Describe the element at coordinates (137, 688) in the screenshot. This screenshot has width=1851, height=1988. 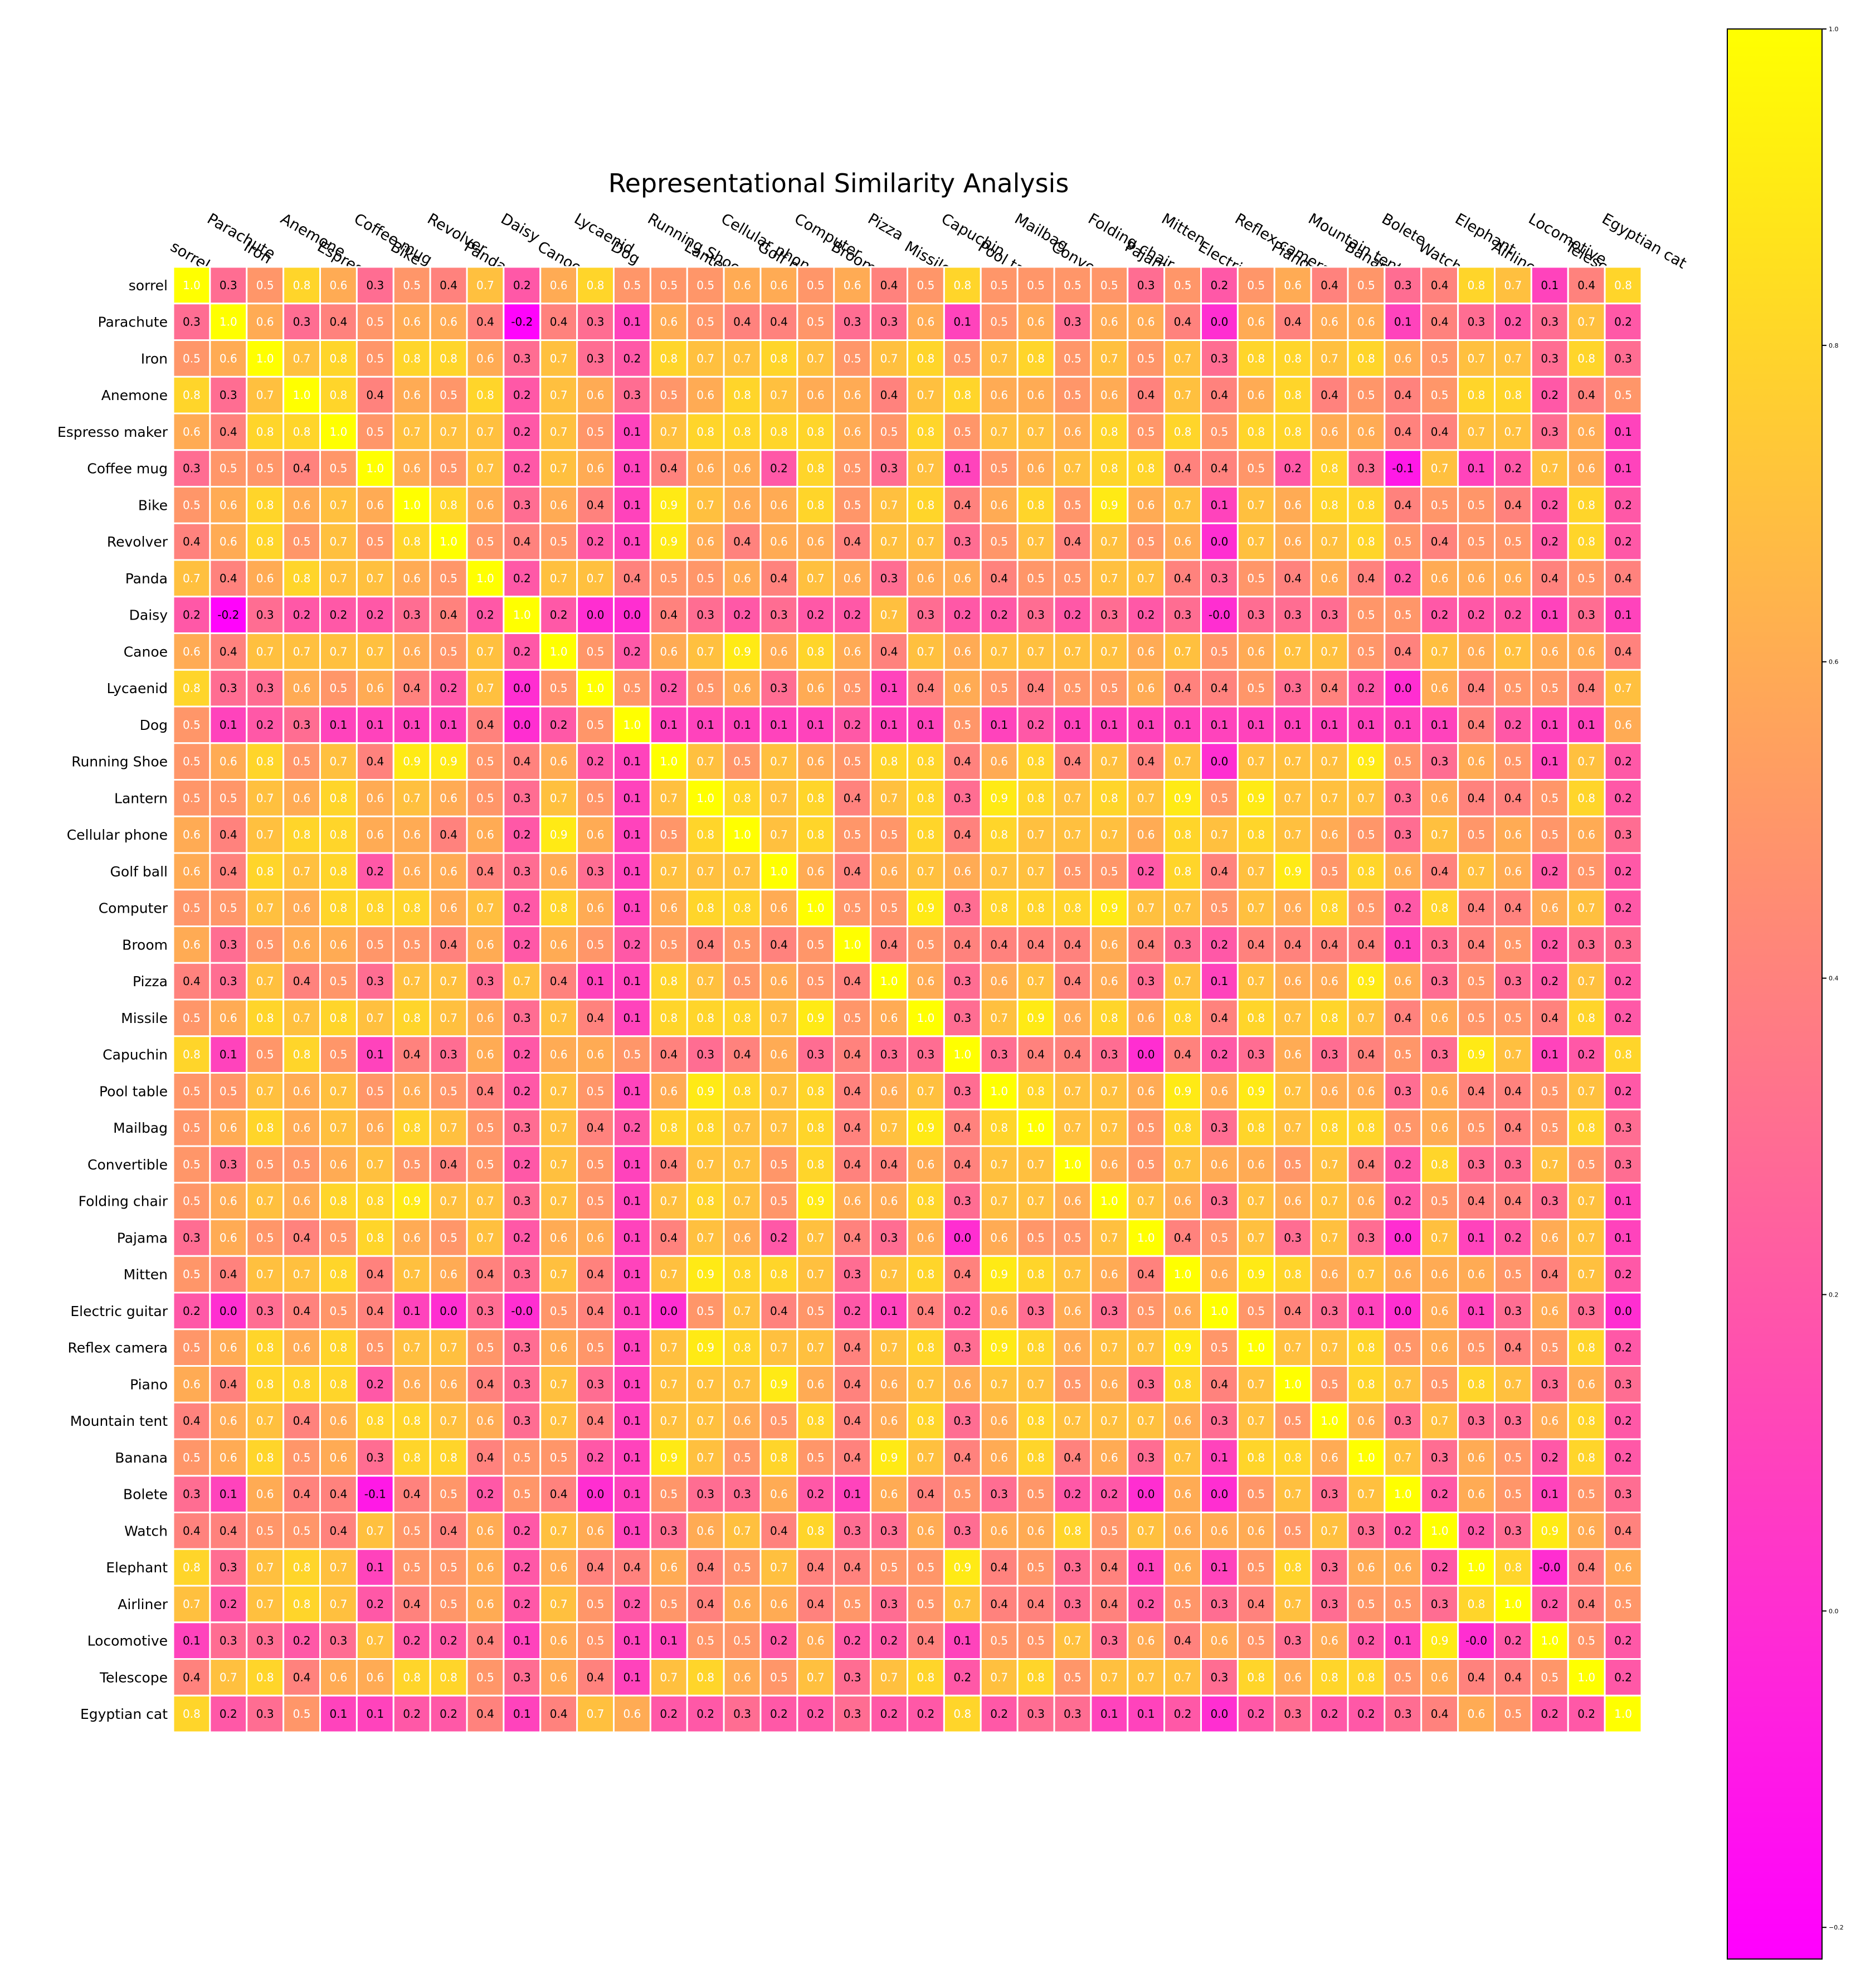
I see `row-label: Lycaenid` at that location.